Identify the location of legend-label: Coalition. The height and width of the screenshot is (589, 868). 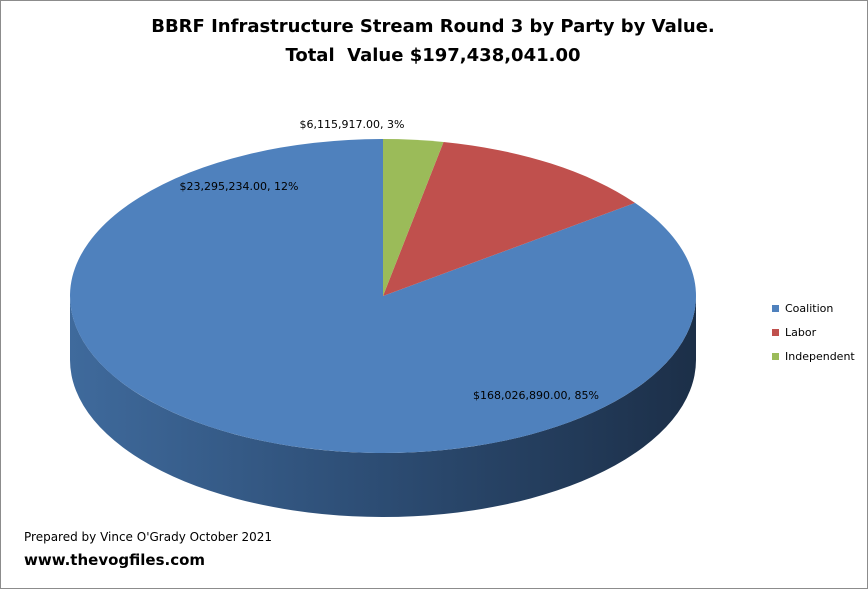
(809, 308).